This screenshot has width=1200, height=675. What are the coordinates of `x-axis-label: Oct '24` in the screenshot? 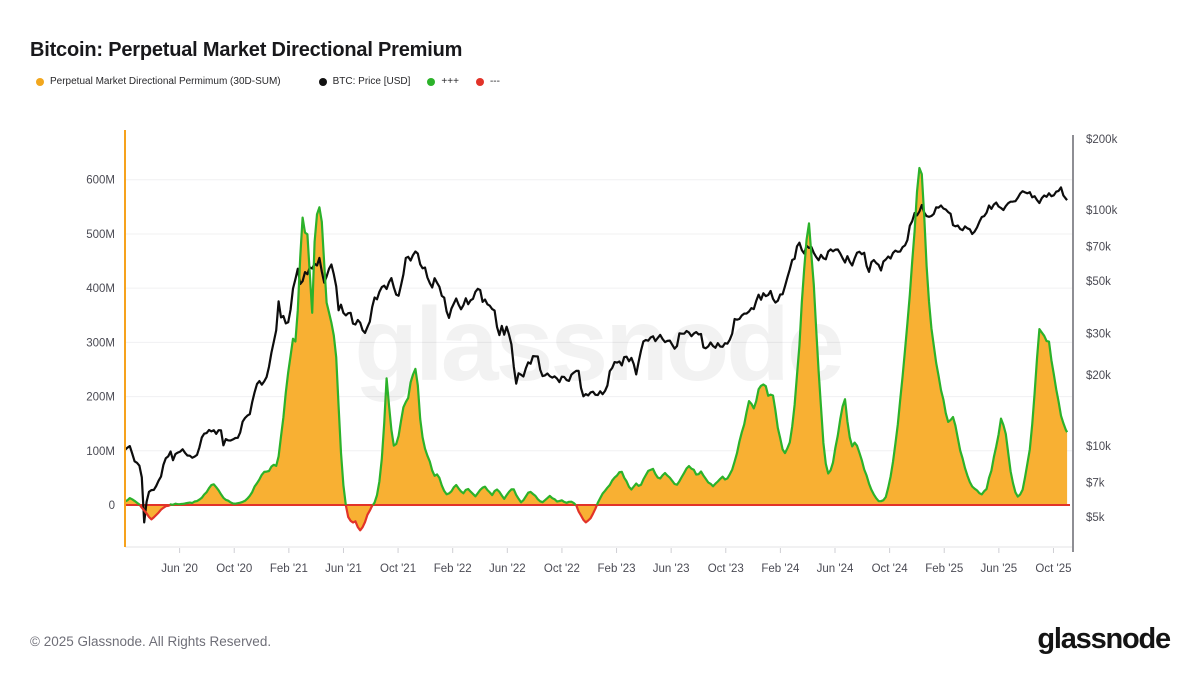 It's located at (890, 569).